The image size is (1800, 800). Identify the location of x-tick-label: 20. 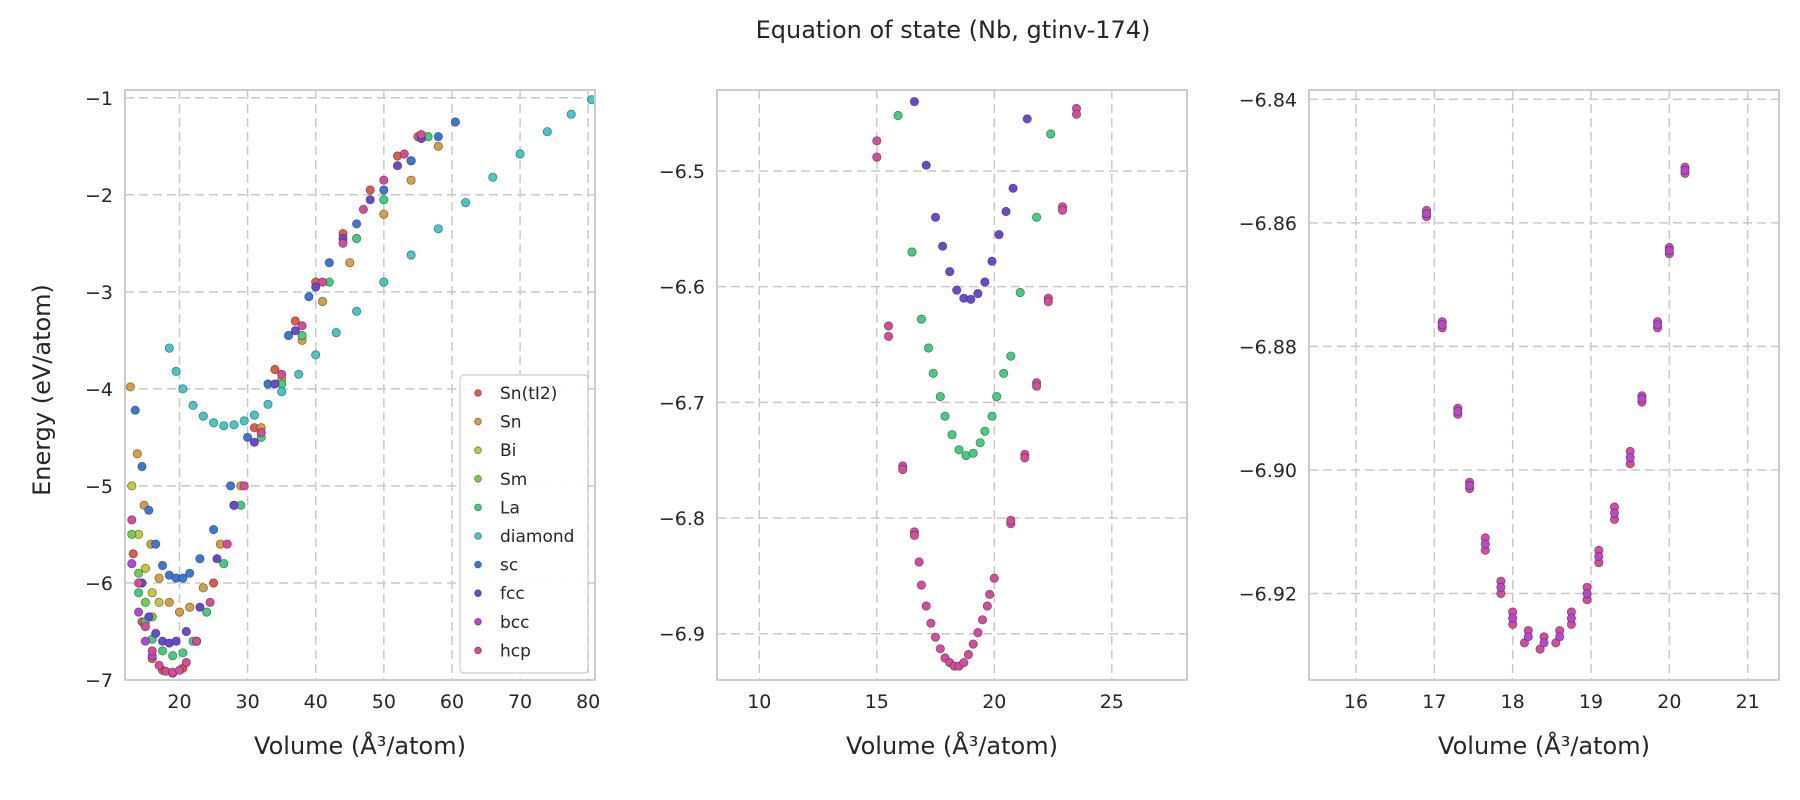
(1669, 702).